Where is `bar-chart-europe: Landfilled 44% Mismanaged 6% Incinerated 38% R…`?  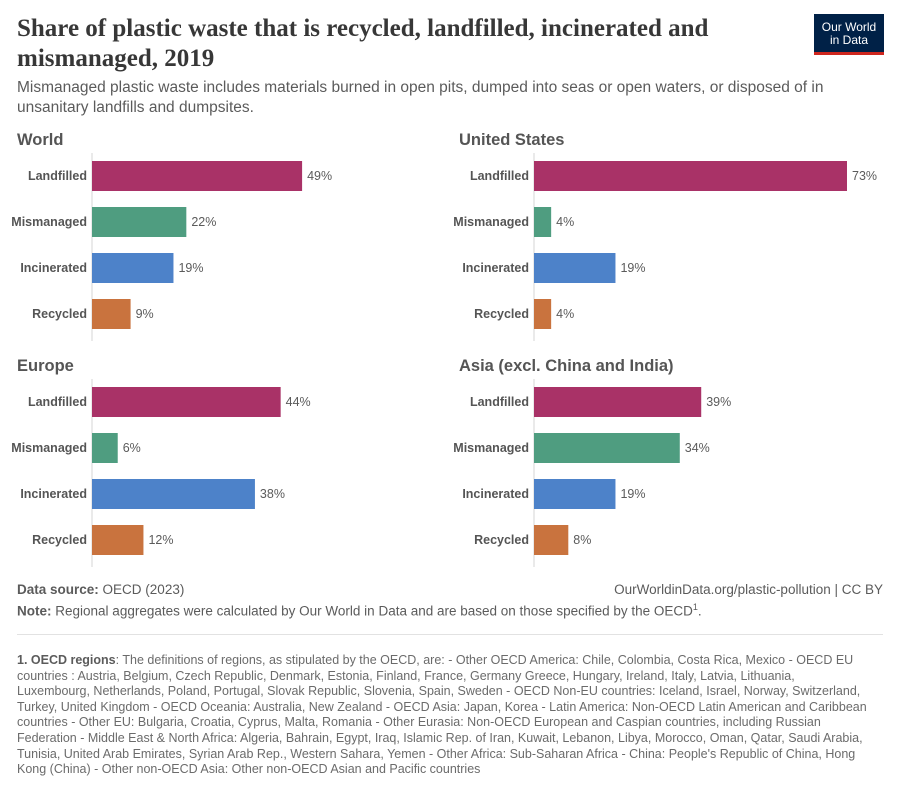 bar-chart-europe: Landfilled 44% Mismanaged 6% Incinerated 38% R… is located at coordinates (161, 473).